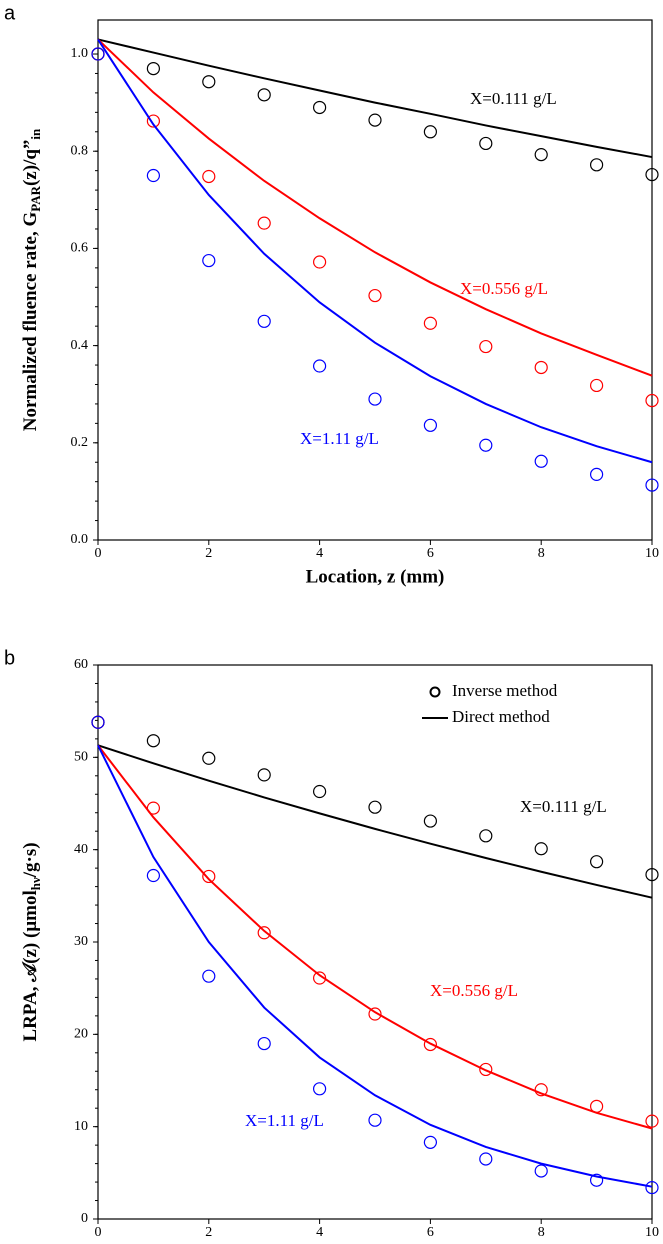 The height and width of the screenshot is (1244, 663). Describe the element at coordinates (10, 13) in the screenshot. I see `panel-label: a` at that location.